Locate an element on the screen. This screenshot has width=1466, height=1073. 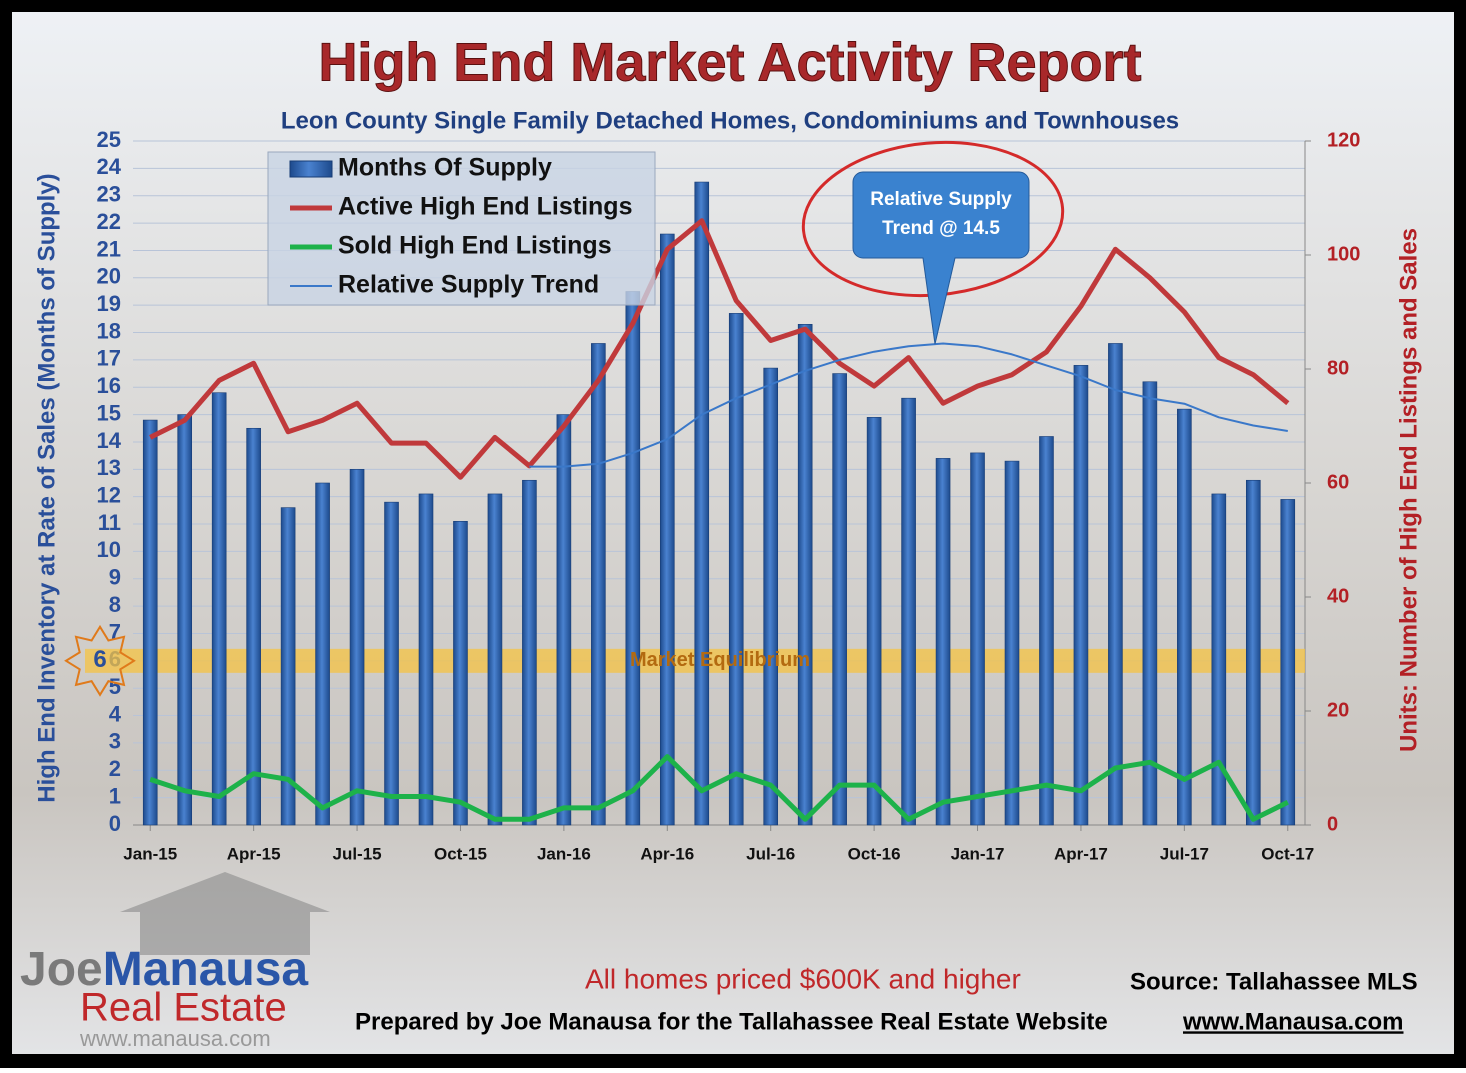
callout-text: Trend @ 14.5 is located at coordinates (941, 228).